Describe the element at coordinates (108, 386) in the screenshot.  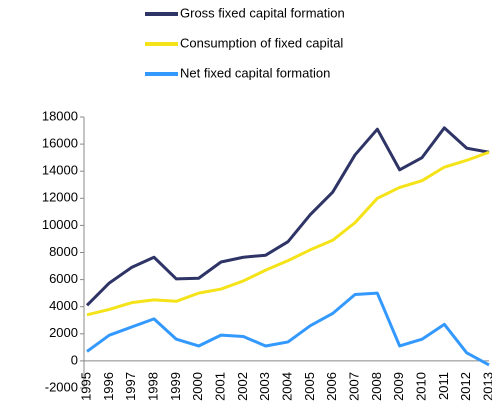
I see `x-tick-label: 1996` at that location.